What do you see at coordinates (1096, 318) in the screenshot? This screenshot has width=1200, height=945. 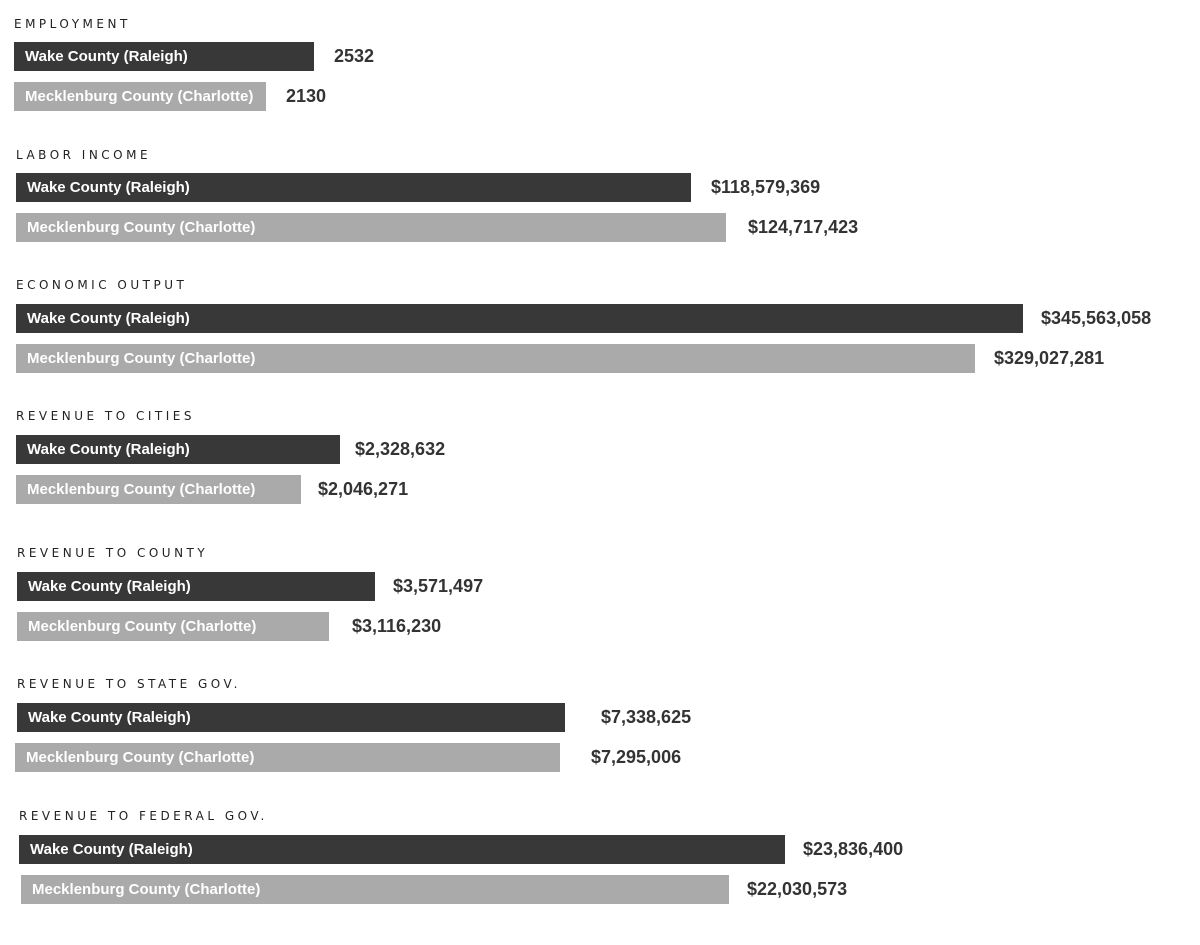 I see `bar-value-label: $345,563,058` at bounding box center [1096, 318].